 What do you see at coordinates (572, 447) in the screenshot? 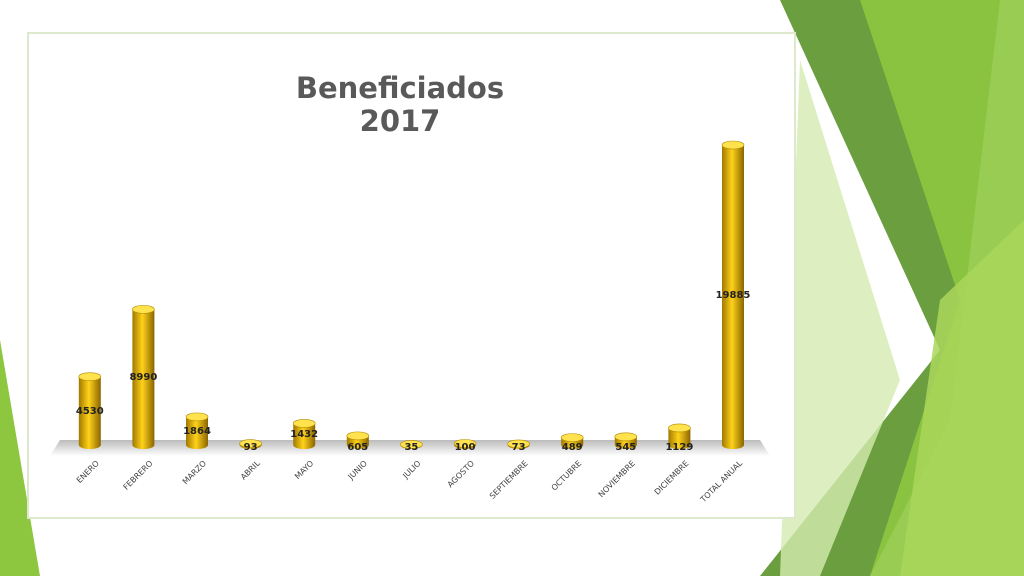
I see `value-label: 489` at bounding box center [572, 447].